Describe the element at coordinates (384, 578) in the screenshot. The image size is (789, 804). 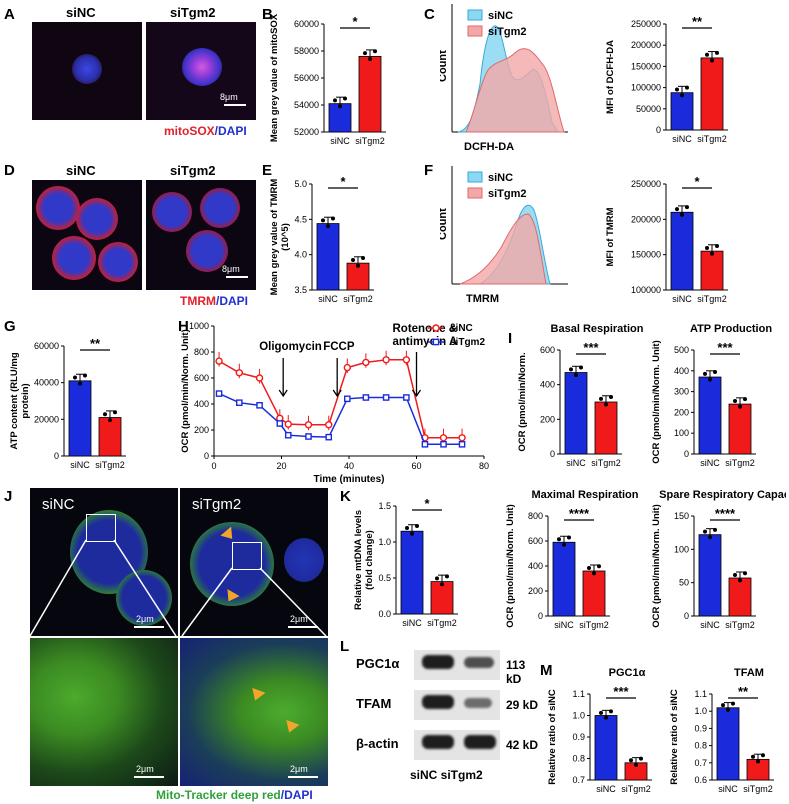
I see `y-tick-label: 0.5` at that location.